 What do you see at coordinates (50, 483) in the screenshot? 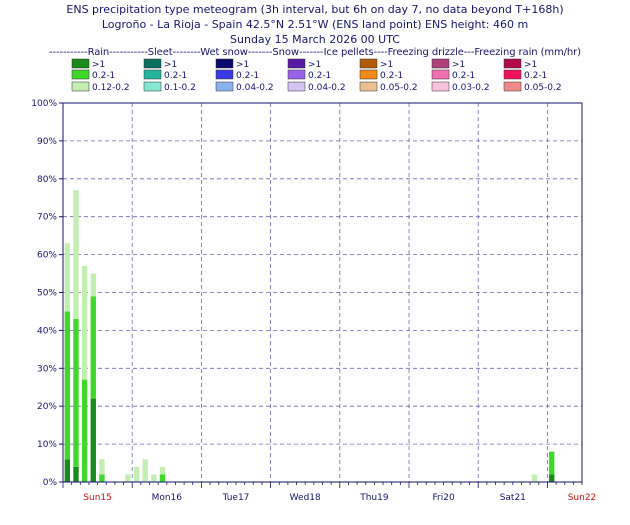
I see `y-tick-label: 0%` at bounding box center [50, 483].